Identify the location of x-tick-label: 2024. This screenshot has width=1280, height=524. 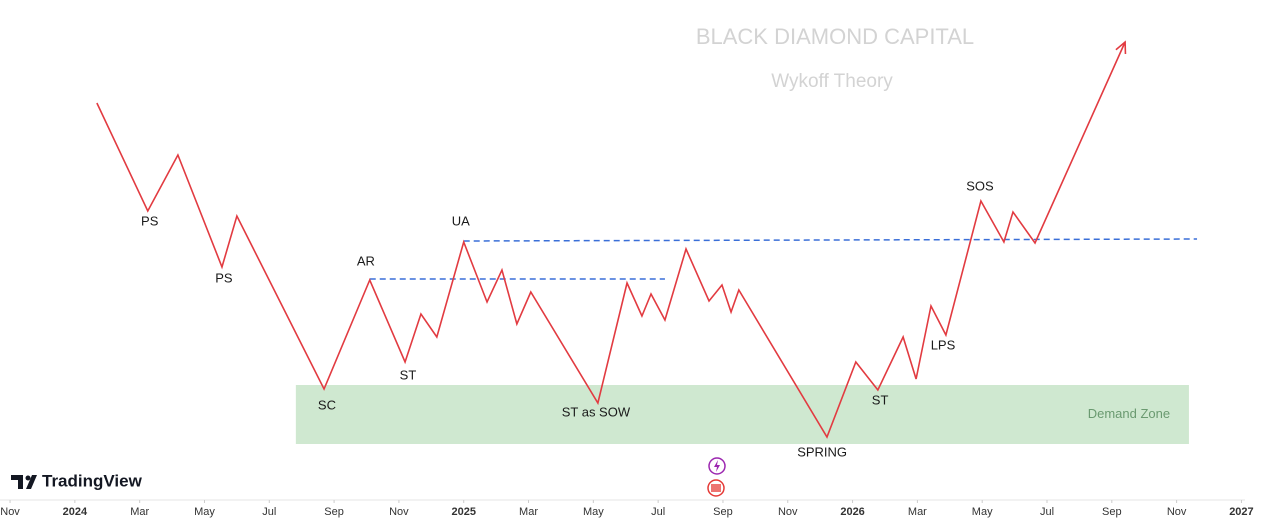
(75, 512).